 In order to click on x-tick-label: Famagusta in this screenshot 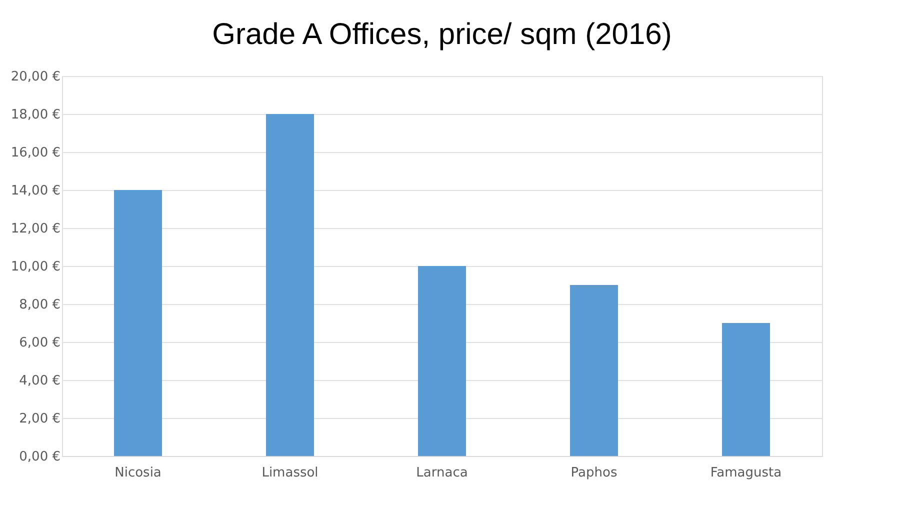, I will do `click(746, 473)`.